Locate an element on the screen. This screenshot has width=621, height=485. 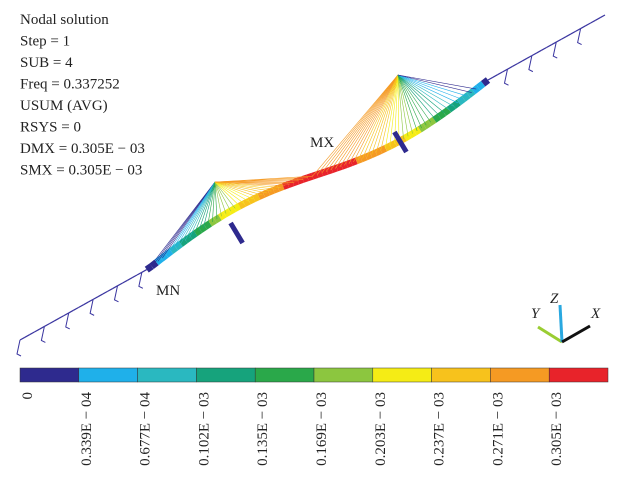
info-line: Freq = 0.337252 is located at coordinates (70, 85).